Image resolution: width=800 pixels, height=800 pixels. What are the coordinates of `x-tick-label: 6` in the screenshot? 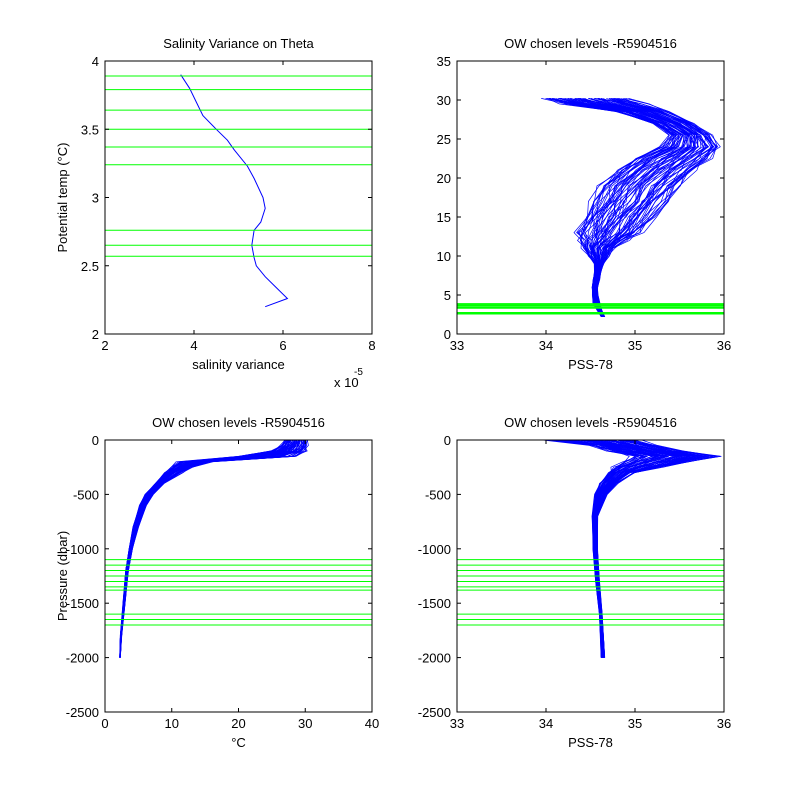 It's located at (282, 345).